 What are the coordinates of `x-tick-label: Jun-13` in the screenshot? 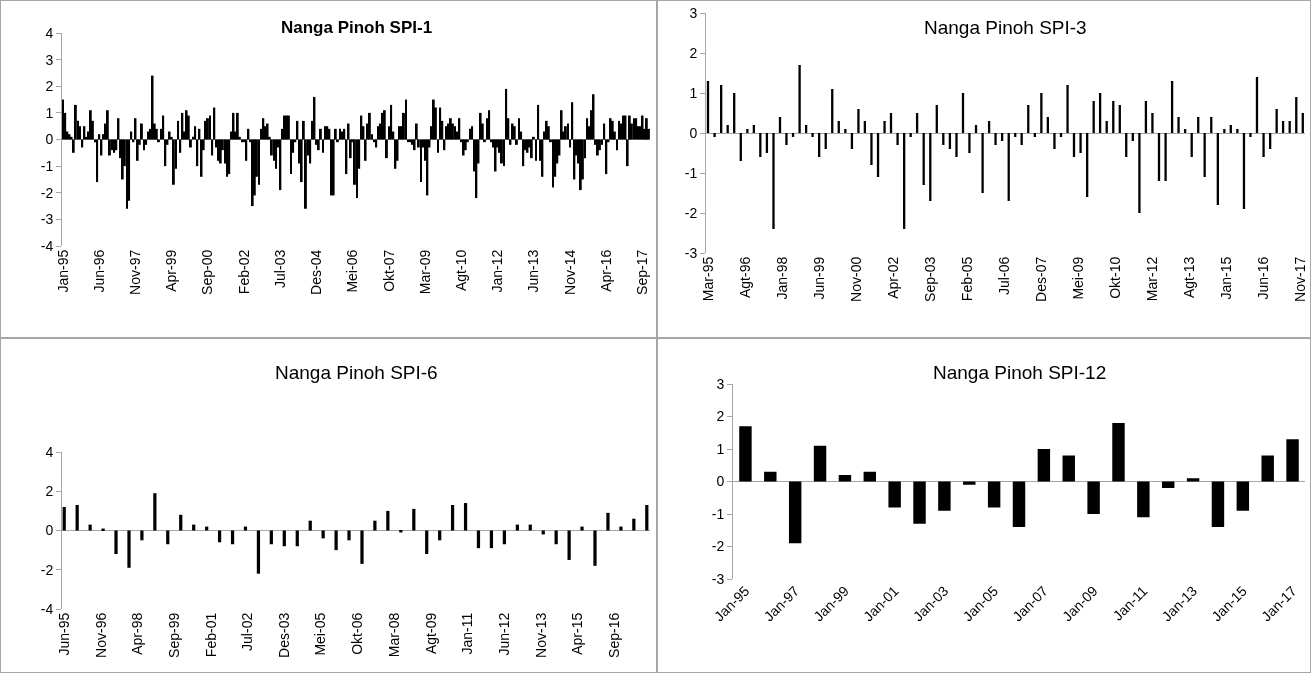 It's located at (533, 271).